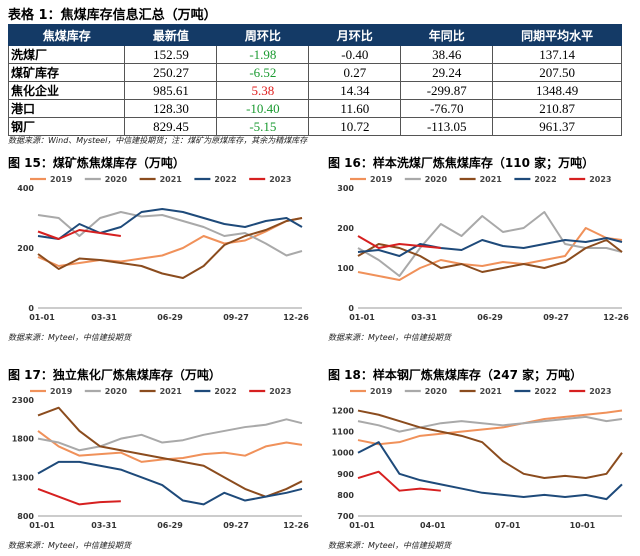 Image resolution: width=640 pixels, height=556 pixels. I want to click on header-cell: 周环比, so click(263, 35).